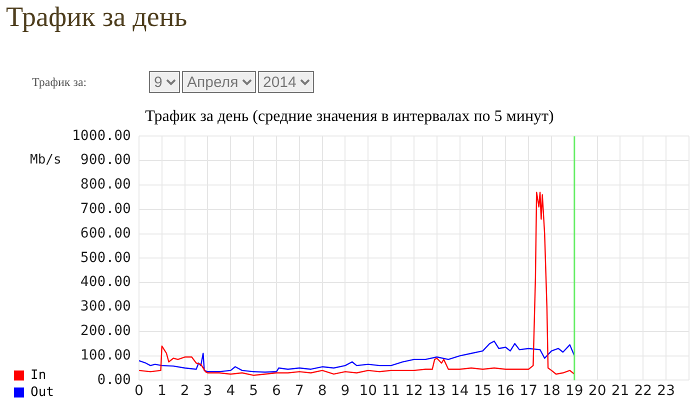 Image resolution: width=699 pixels, height=403 pixels. What do you see at coordinates (345, 391) in the screenshot?
I see `x-tick-label: 9` at bounding box center [345, 391].